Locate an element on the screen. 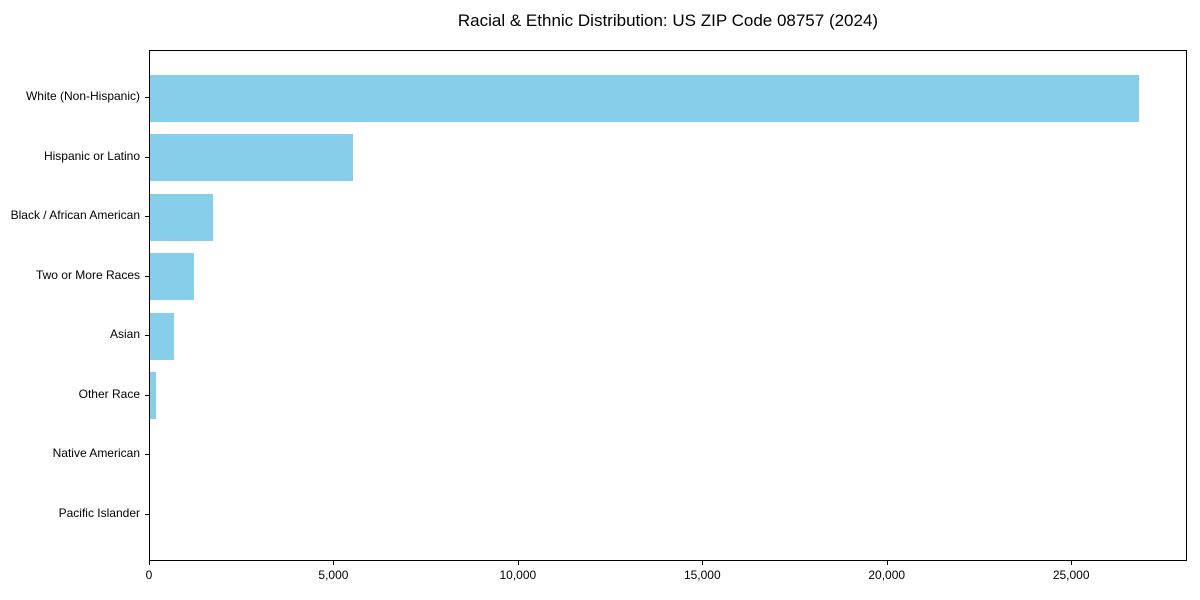 This screenshot has height=600, width=1200. x-axis-tick-label: 10,000 is located at coordinates (518, 575).